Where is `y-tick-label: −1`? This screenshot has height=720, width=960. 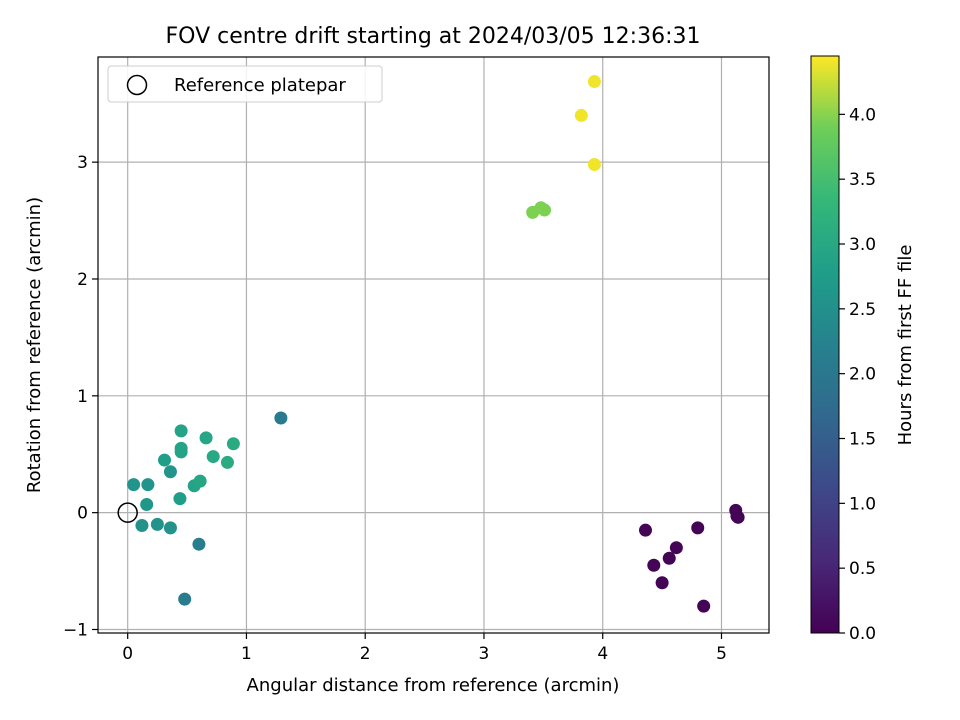 y-tick-label: −1 is located at coordinates (75, 630).